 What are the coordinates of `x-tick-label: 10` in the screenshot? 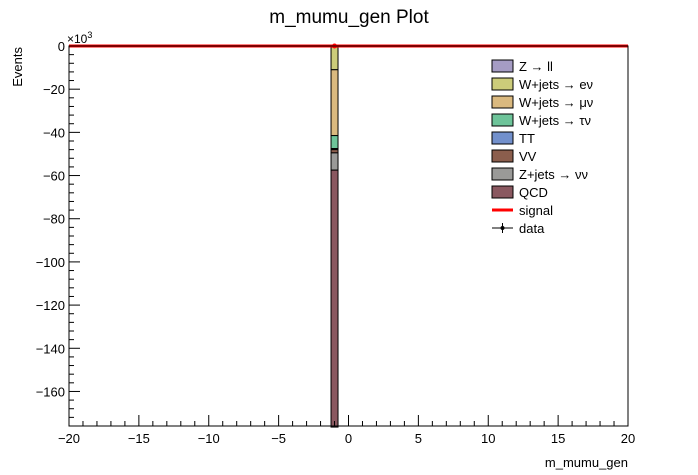 It's located at (488, 438).